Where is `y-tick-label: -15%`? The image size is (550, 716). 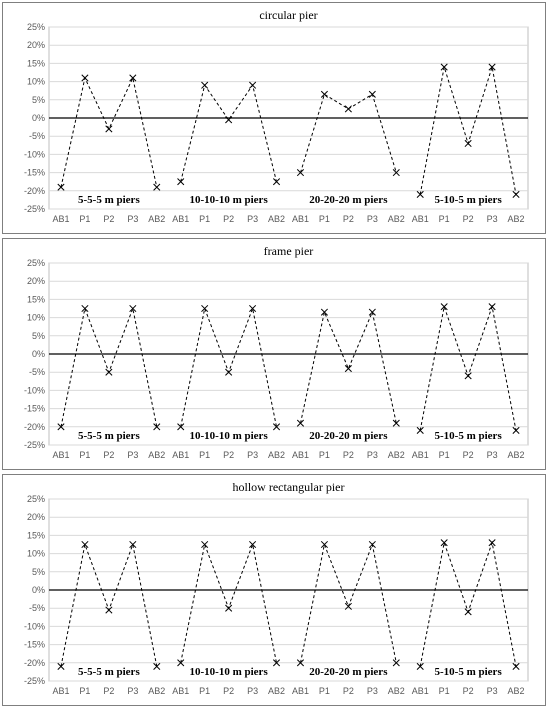 y-tick-label: -15% is located at coordinates (34, 409).